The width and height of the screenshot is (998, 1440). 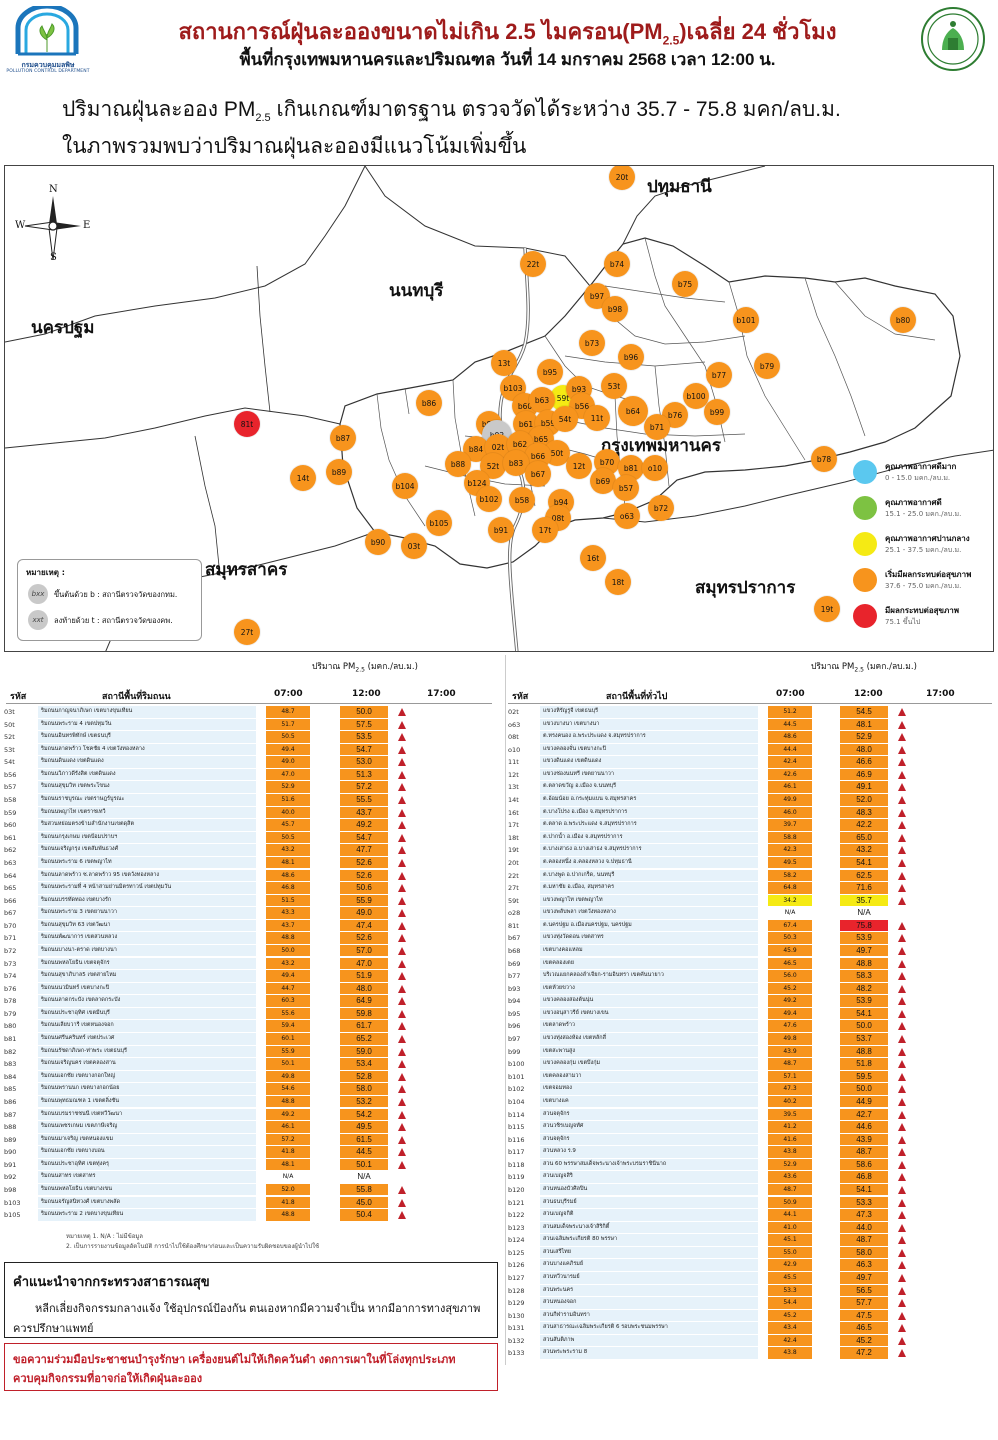 I want to click on value-1200: 71.6, so click(x=864, y=888).